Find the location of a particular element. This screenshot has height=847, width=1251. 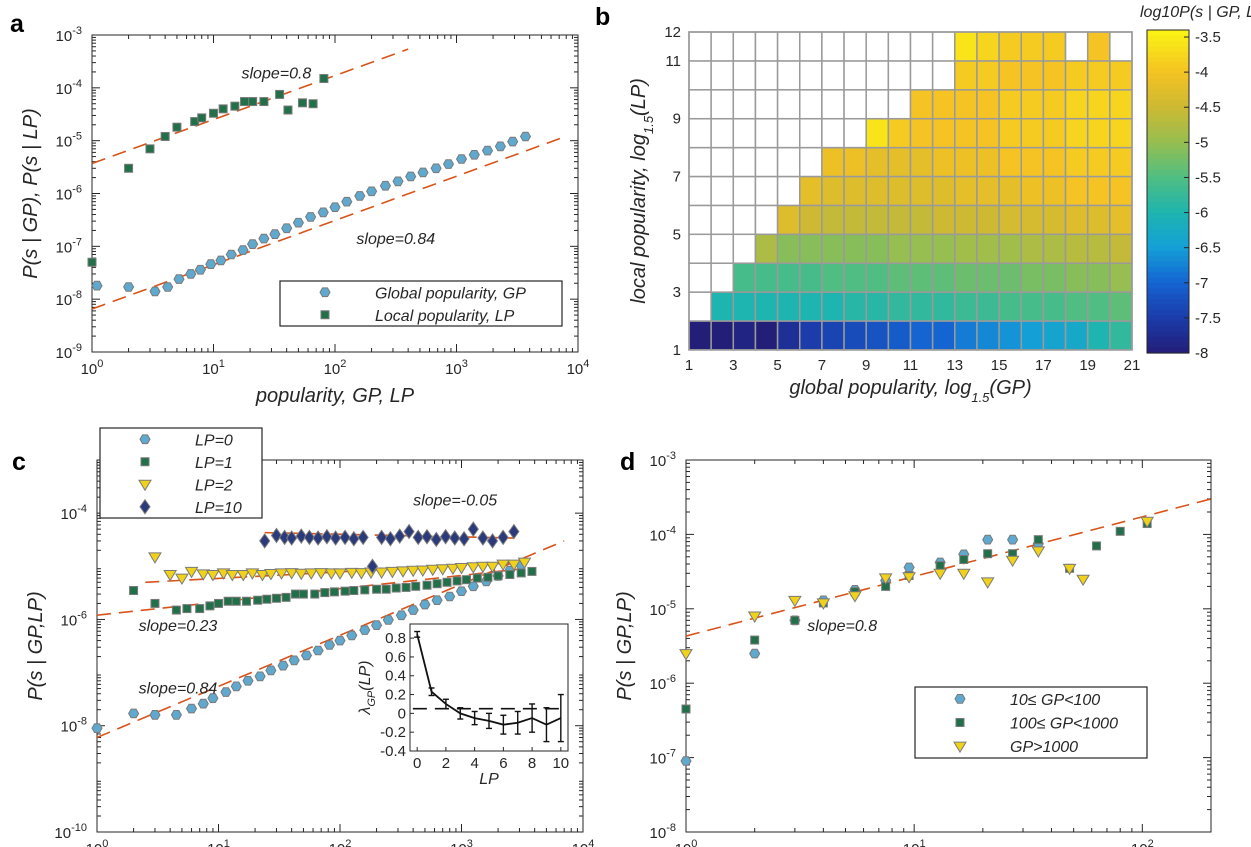

y-axis-label: P(s | GP,LP) is located at coordinates (625, 645).